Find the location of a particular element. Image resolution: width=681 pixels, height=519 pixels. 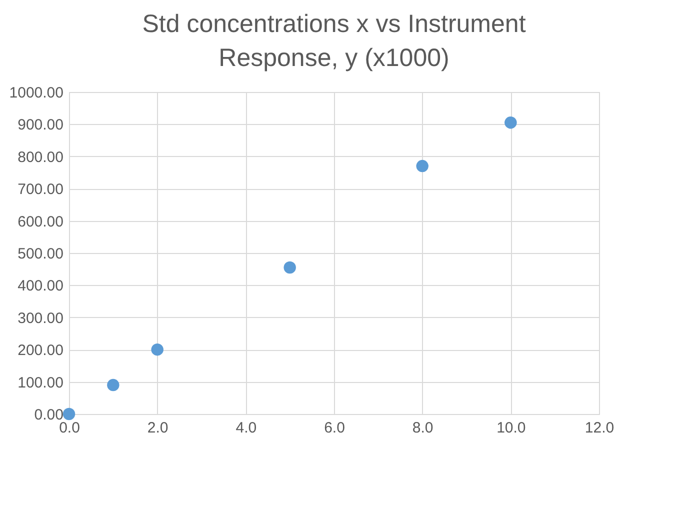

x-tick-label: 12.0 is located at coordinates (599, 428).